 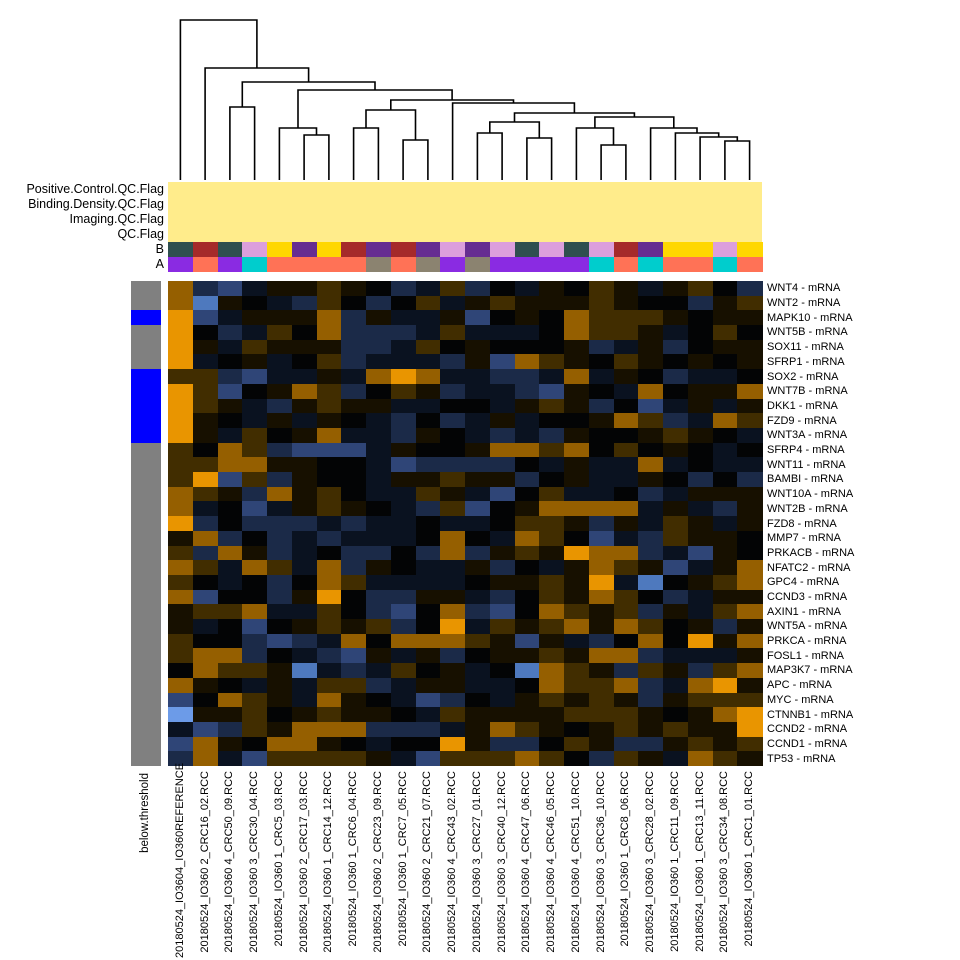 What do you see at coordinates (159, 249) in the screenshot?
I see `annotation-label-b: B` at bounding box center [159, 249].